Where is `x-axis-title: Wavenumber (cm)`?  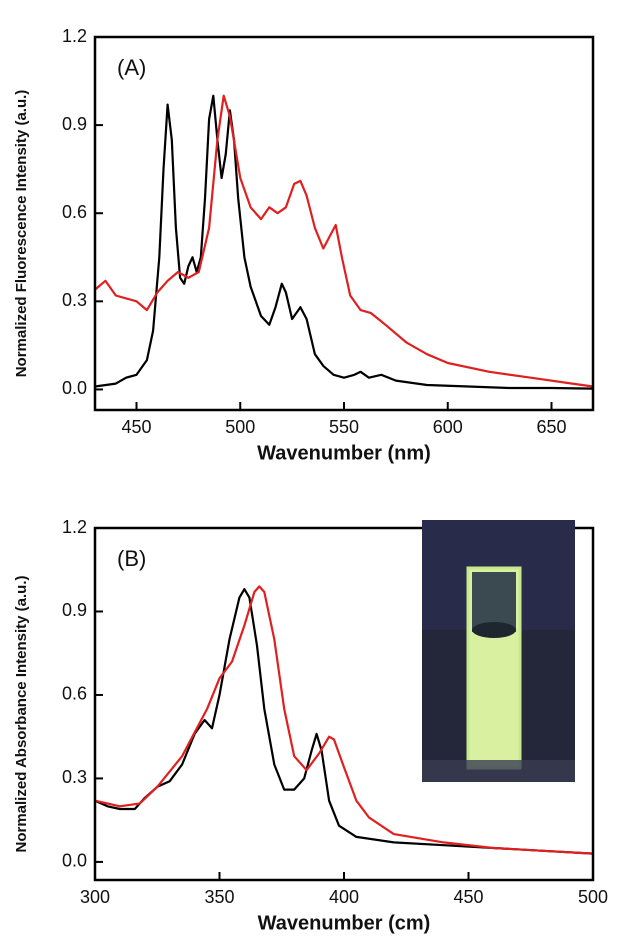
x-axis-title: Wavenumber (cm) is located at coordinates (344, 923).